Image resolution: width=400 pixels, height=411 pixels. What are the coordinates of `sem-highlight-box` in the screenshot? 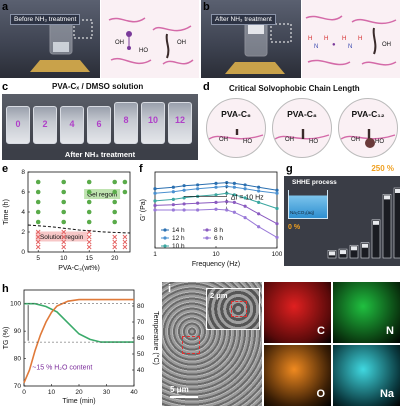 It's located at (191, 345).